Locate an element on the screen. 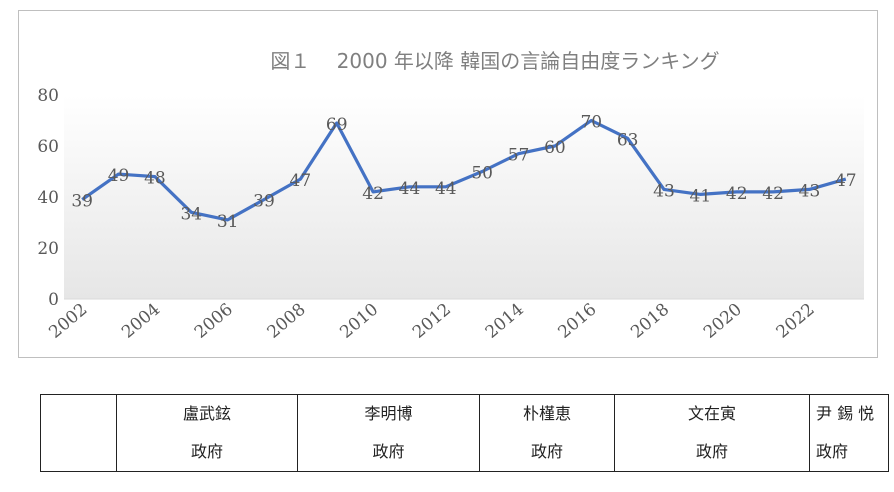  x-tick-label: 2014 is located at coordinates (505, 321).